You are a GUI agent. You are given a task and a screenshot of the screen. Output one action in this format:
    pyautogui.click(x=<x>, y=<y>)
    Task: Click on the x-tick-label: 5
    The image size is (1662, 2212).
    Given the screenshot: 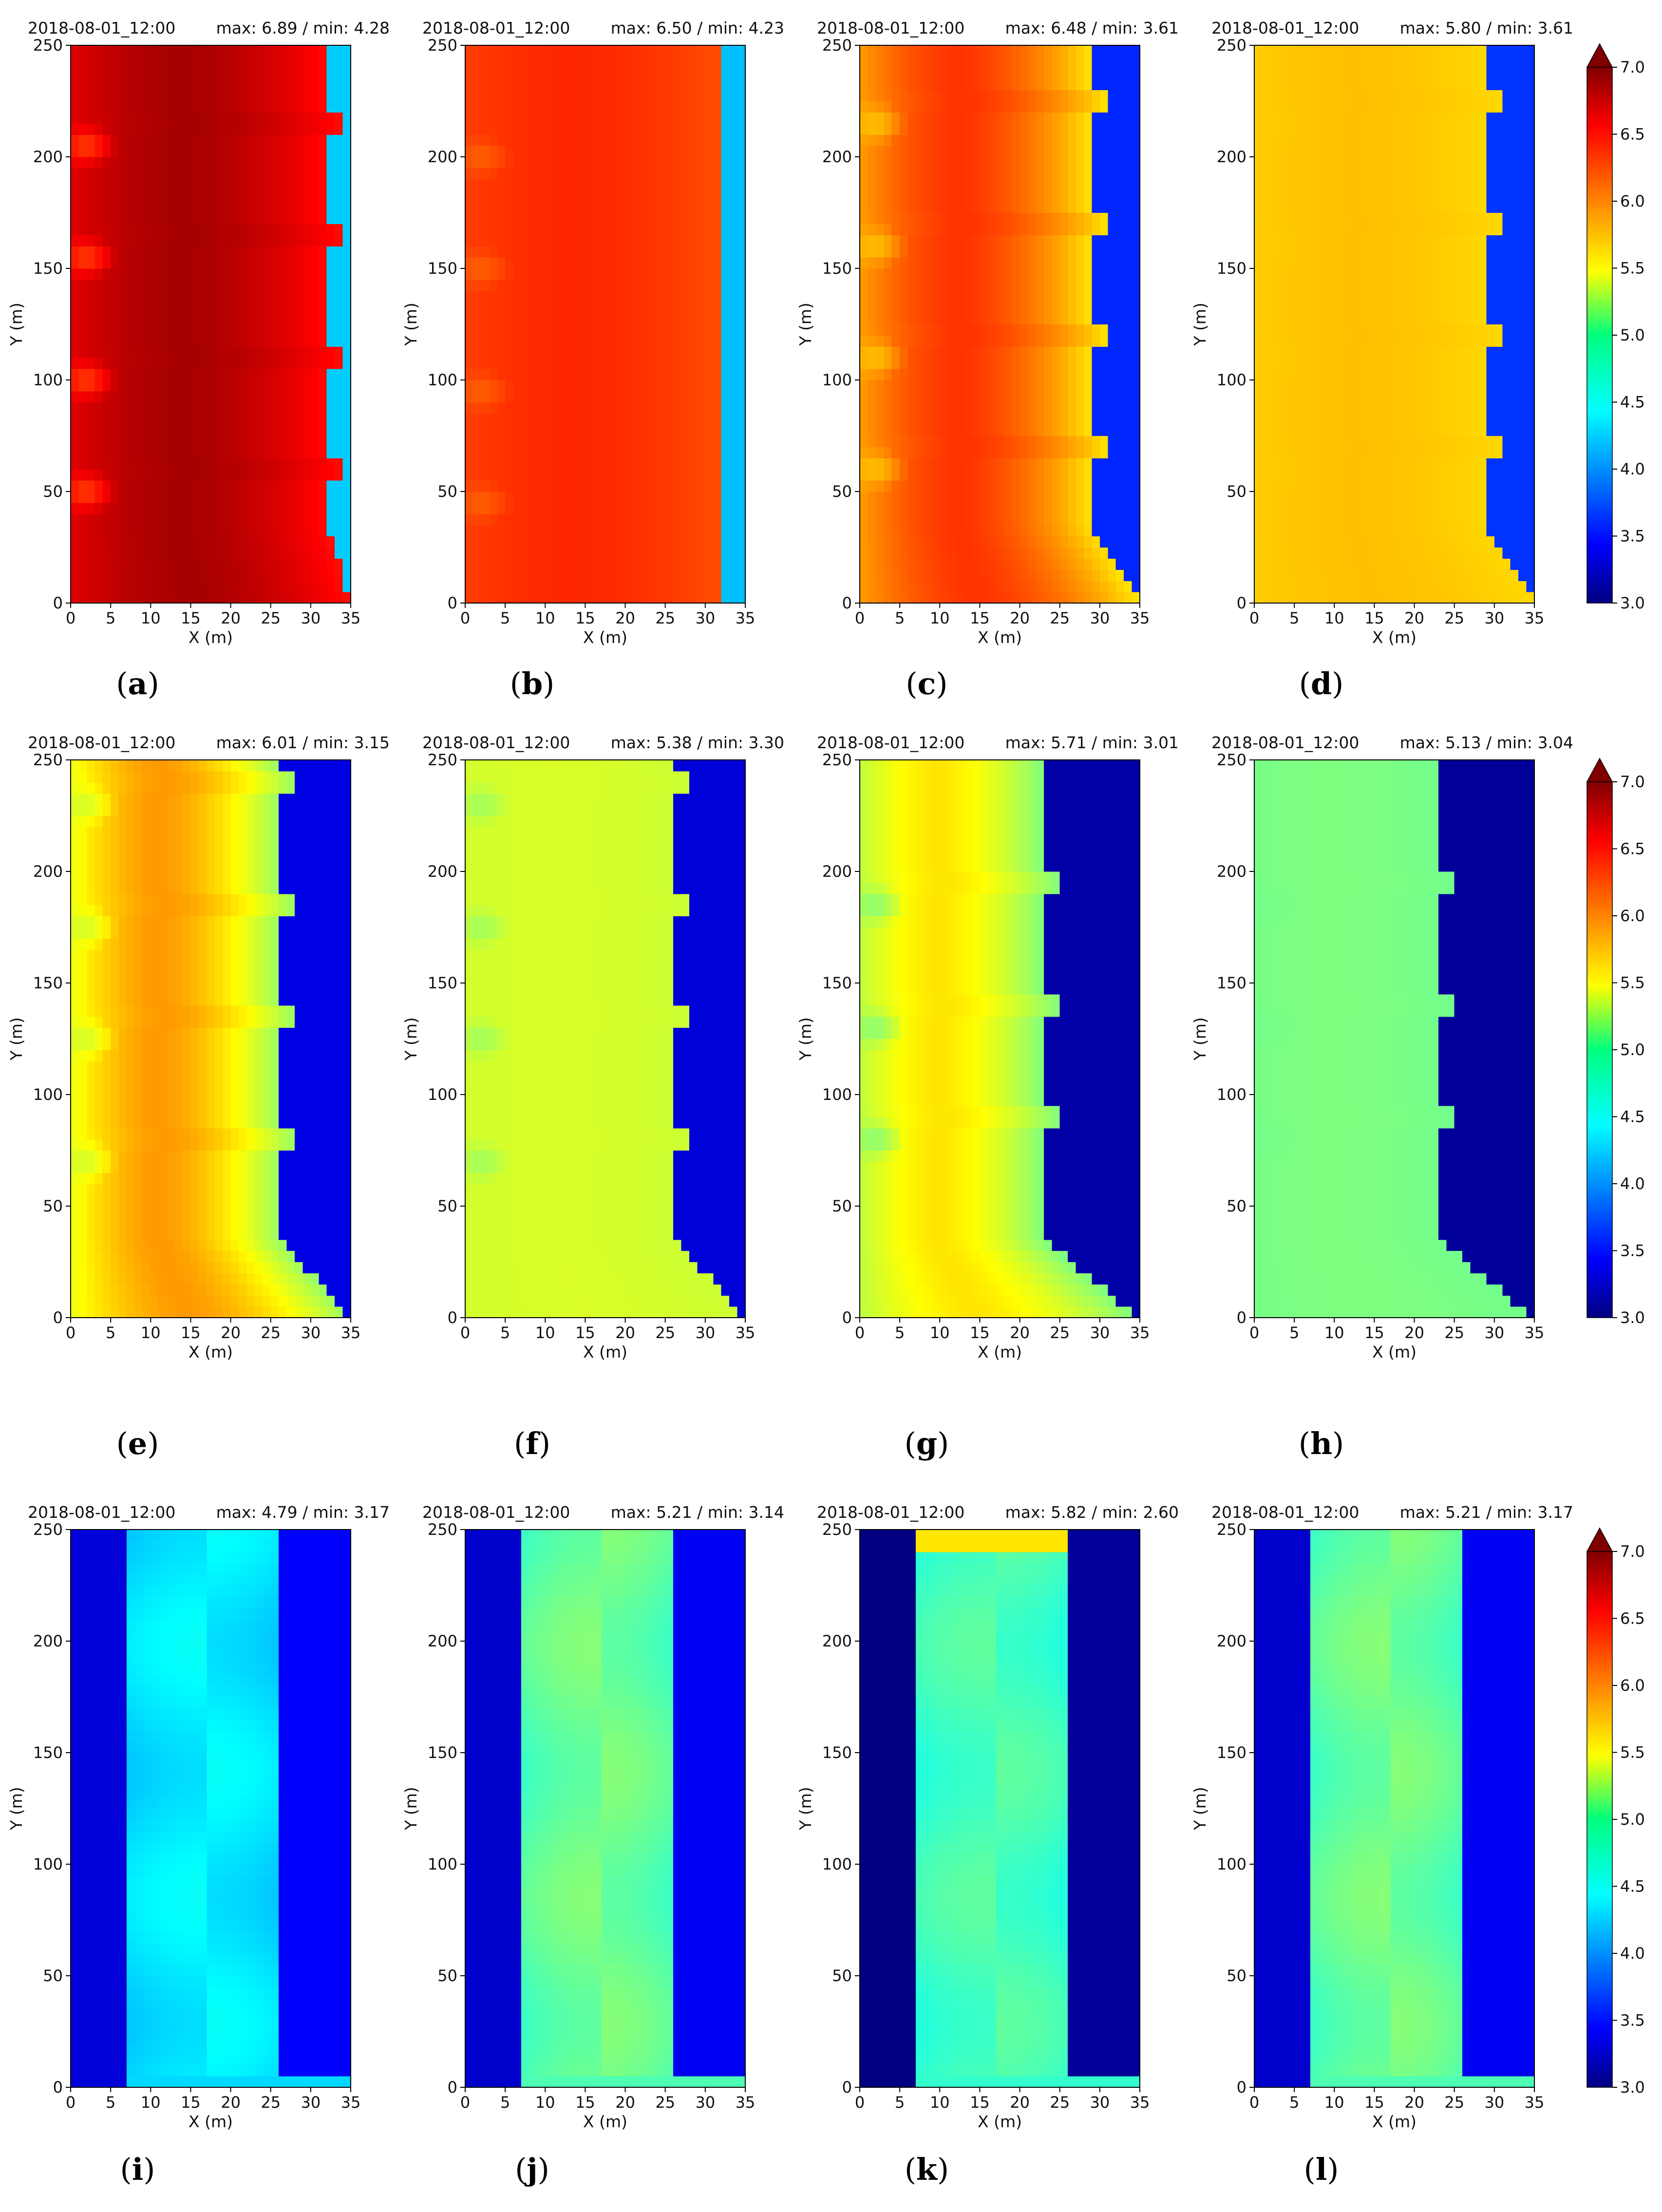 What is the action you would take?
    pyautogui.click(x=505, y=618)
    